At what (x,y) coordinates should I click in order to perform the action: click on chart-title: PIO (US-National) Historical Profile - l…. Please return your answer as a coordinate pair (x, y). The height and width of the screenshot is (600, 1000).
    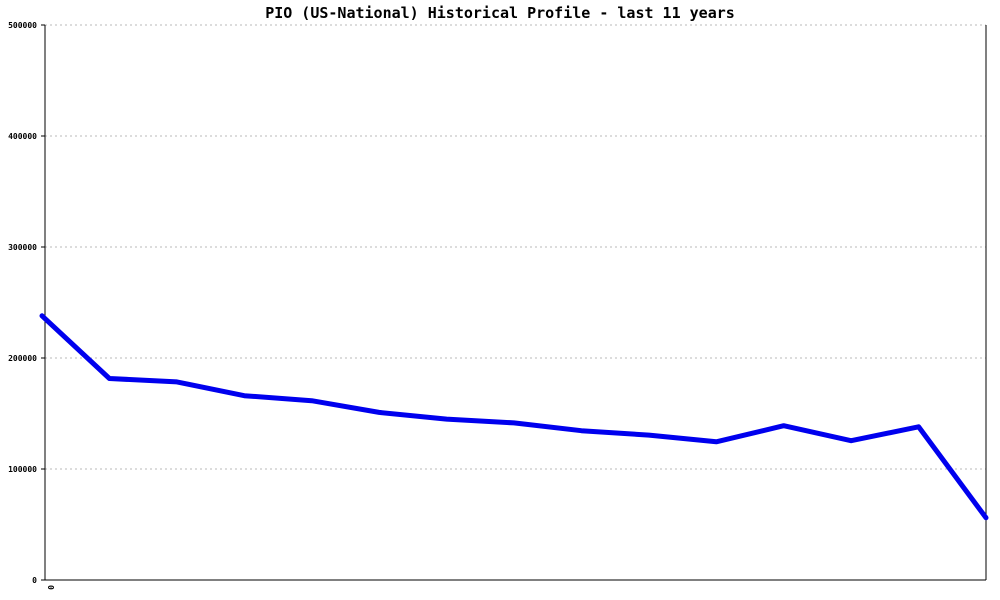
    Looking at the image, I should click on (500, 13).